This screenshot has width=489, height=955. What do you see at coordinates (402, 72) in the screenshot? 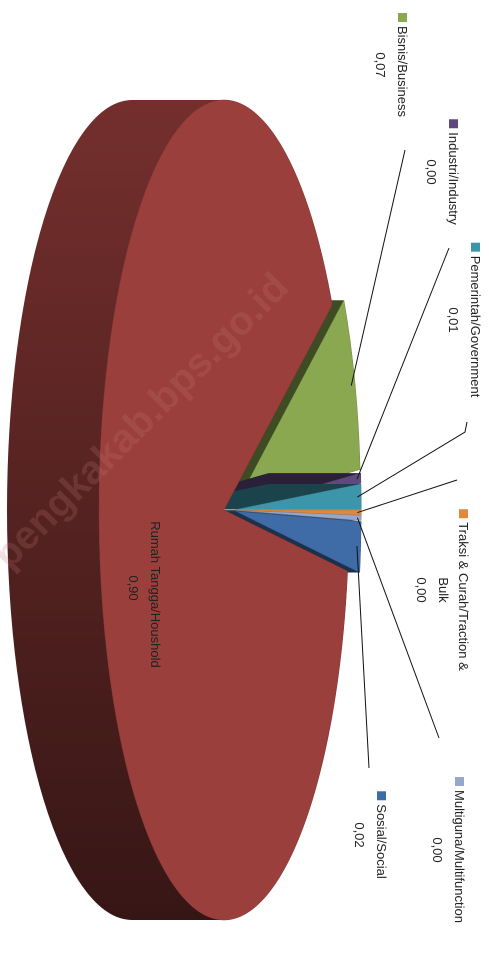
I see `legend-label: Bisnis/Business` at bounding box center [402, 72].